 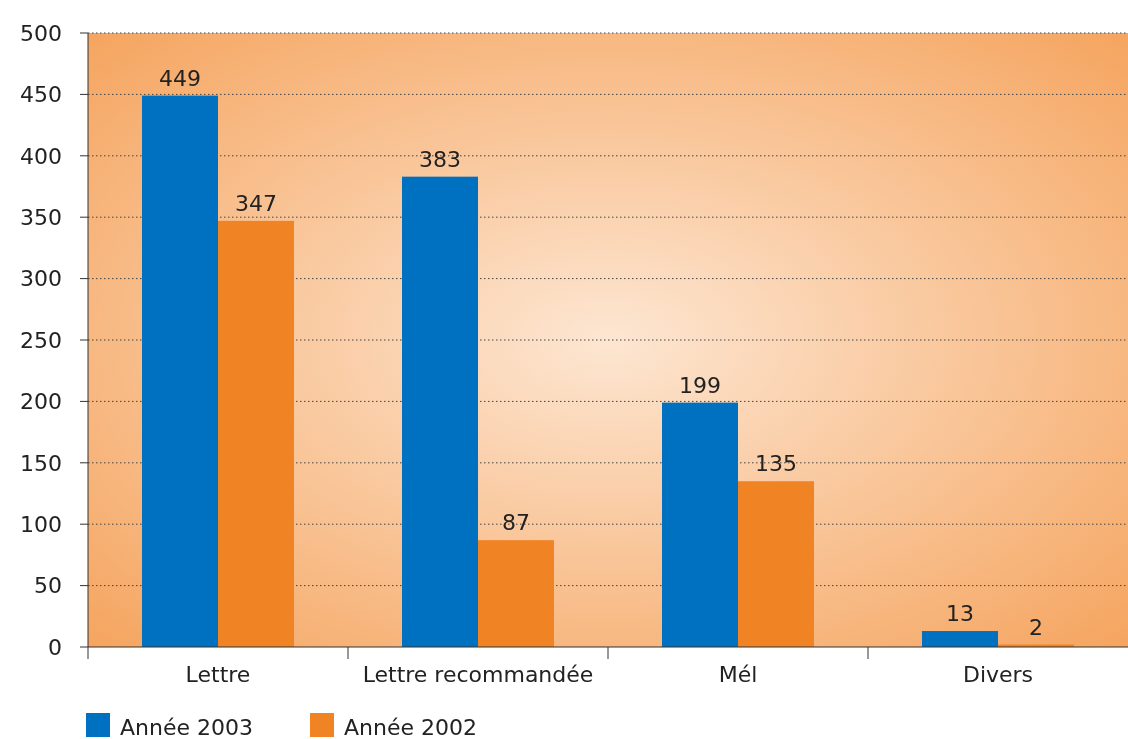 I want to click on x-tick-label: Divers, so click(x=998, y=674).